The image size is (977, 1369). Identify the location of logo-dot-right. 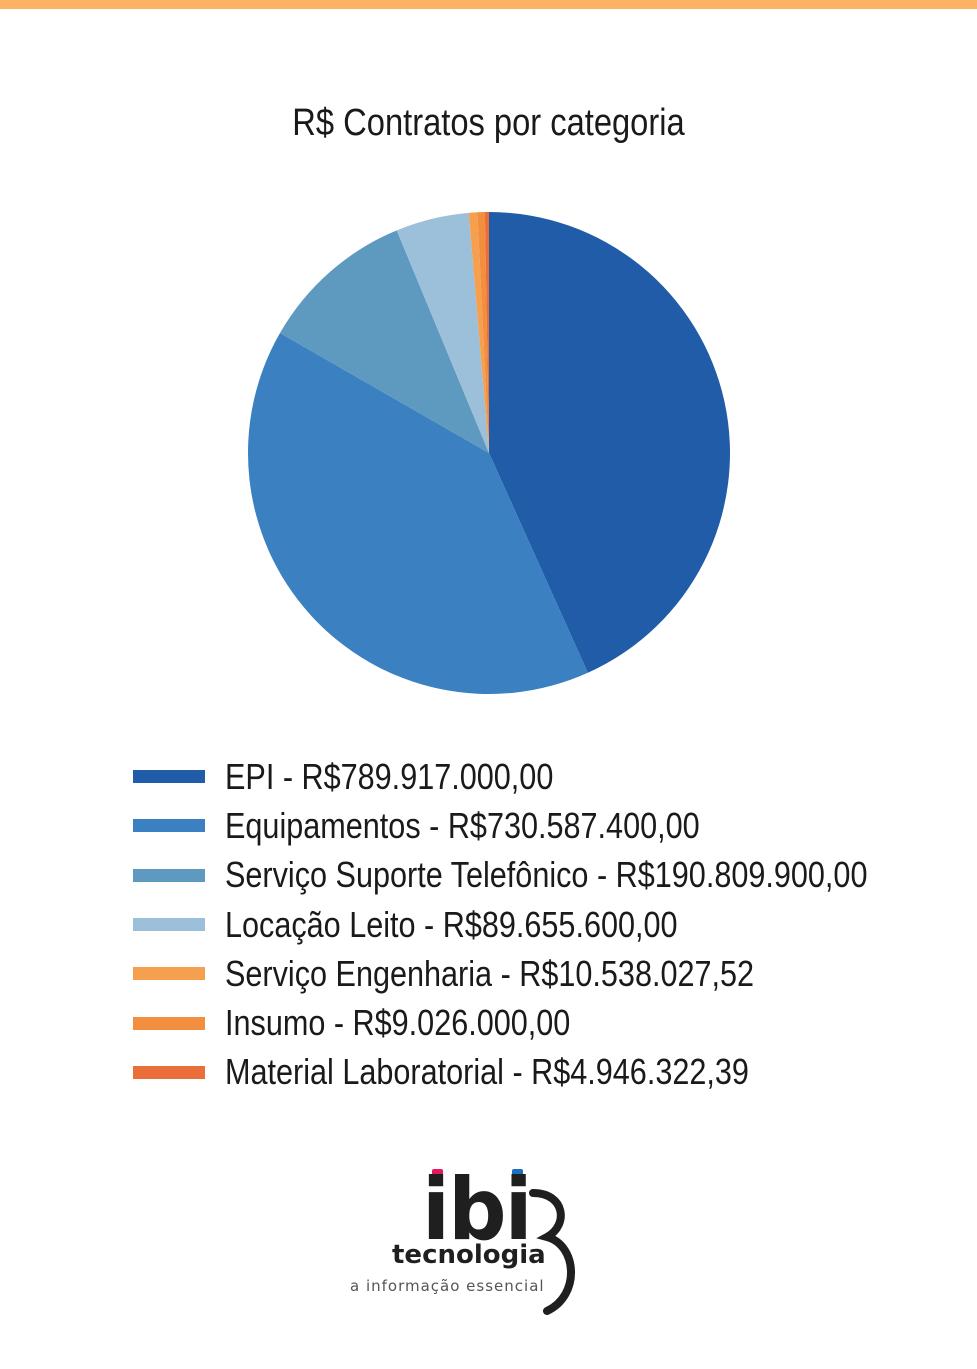
(517, 1174).